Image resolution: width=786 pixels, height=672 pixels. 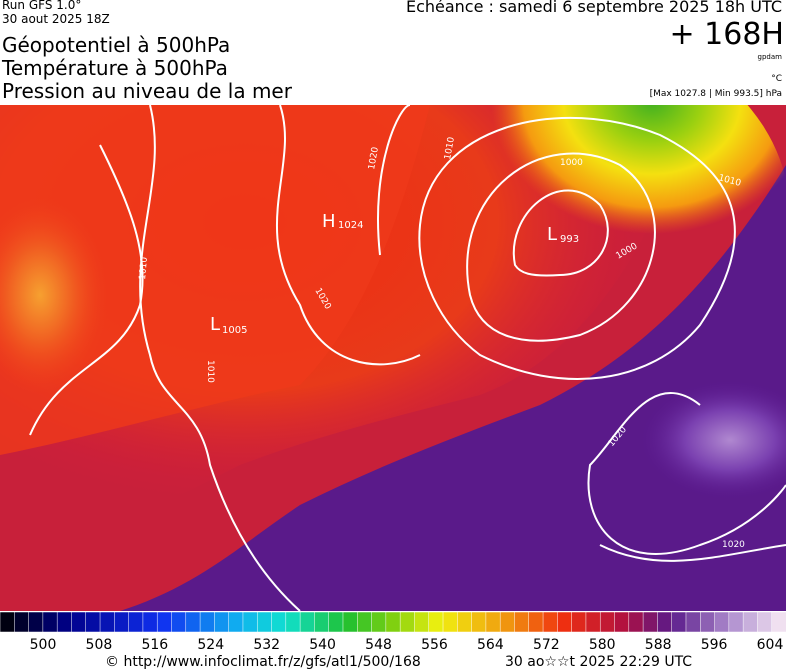 What do you see at coordinates (42, 6) in the screenshot?
I see `run: Run GFS 1.0°` at bounding box center [42, 6].